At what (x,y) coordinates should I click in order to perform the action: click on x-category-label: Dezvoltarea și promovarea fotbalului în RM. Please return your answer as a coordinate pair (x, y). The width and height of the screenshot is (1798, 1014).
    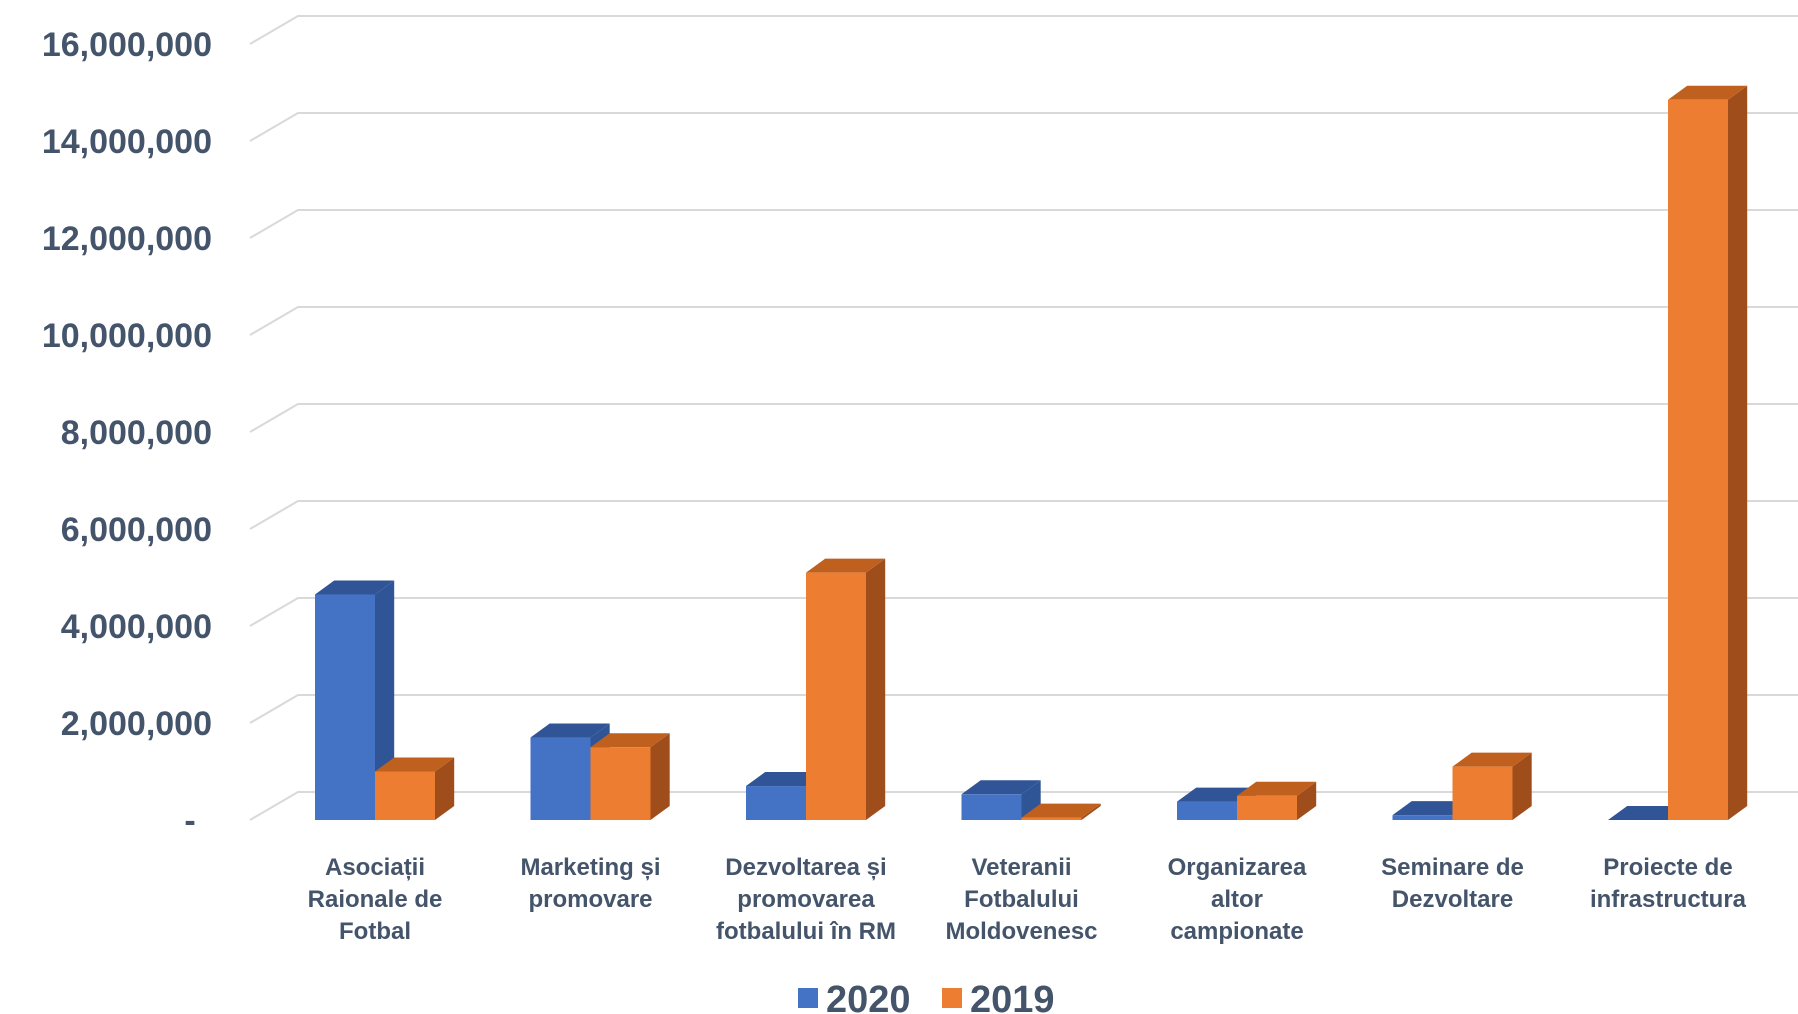
    Looking at the image, I should click on (806, 899).